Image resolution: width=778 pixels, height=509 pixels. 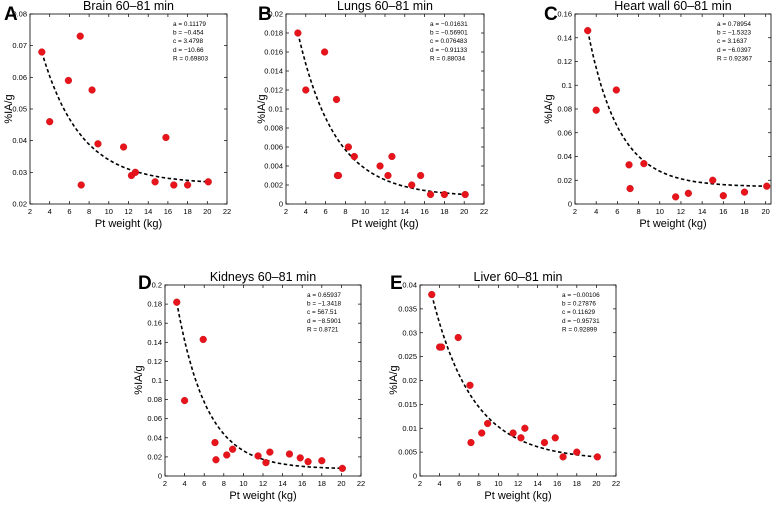 What do you see at coordinates (449, 33) in the screenshot?
I see `fit-parameter: b = −0.56901` at bounding box center [449, 33].